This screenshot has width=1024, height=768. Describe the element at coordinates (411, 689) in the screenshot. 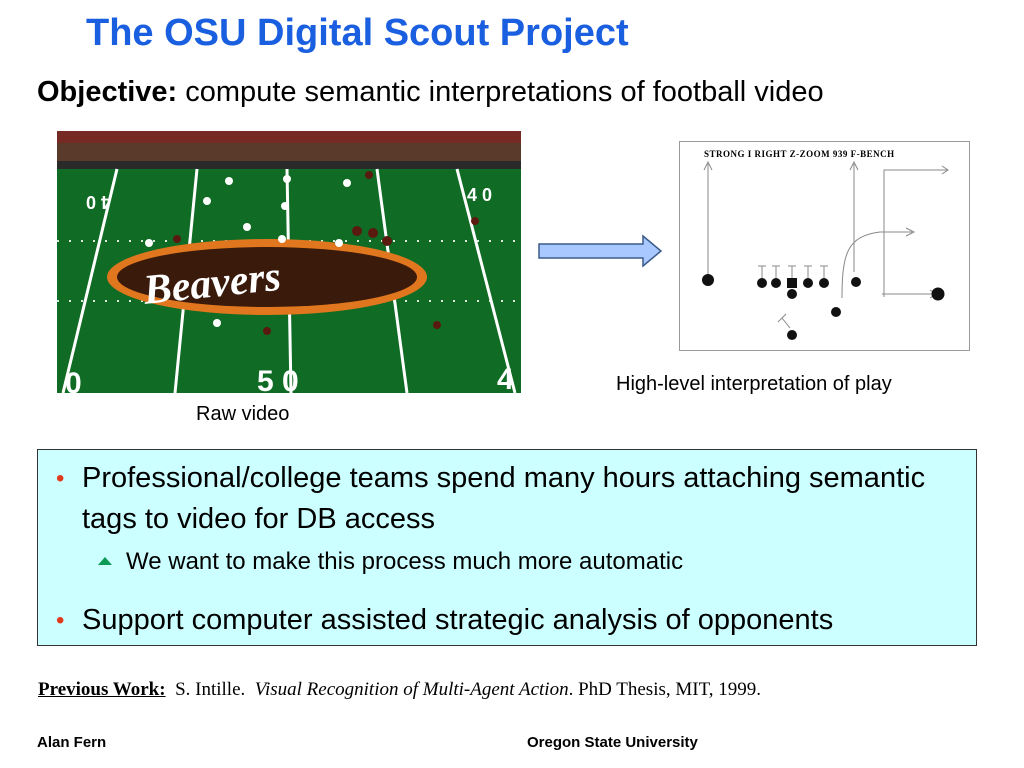

I see `reference-title: Visual Recognition of Multi-Agent Action` at that location.